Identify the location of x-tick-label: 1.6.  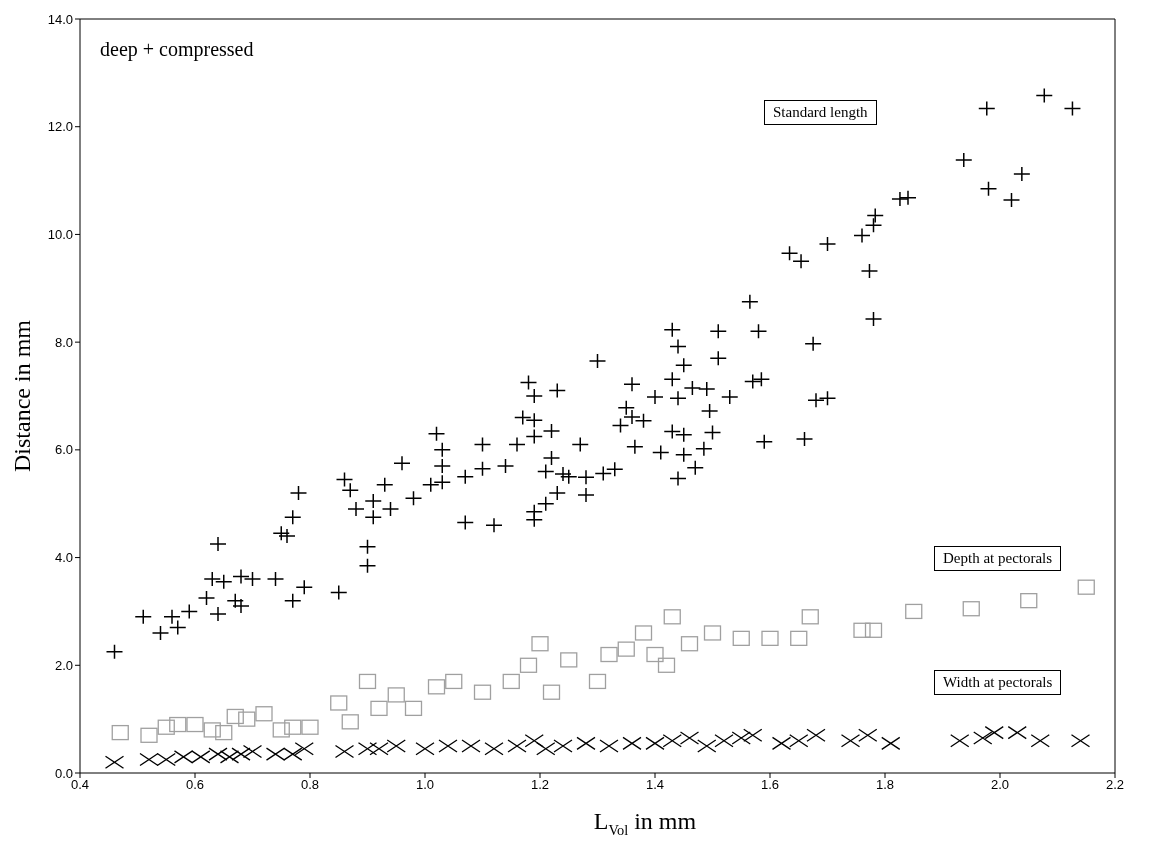
(770, 785).